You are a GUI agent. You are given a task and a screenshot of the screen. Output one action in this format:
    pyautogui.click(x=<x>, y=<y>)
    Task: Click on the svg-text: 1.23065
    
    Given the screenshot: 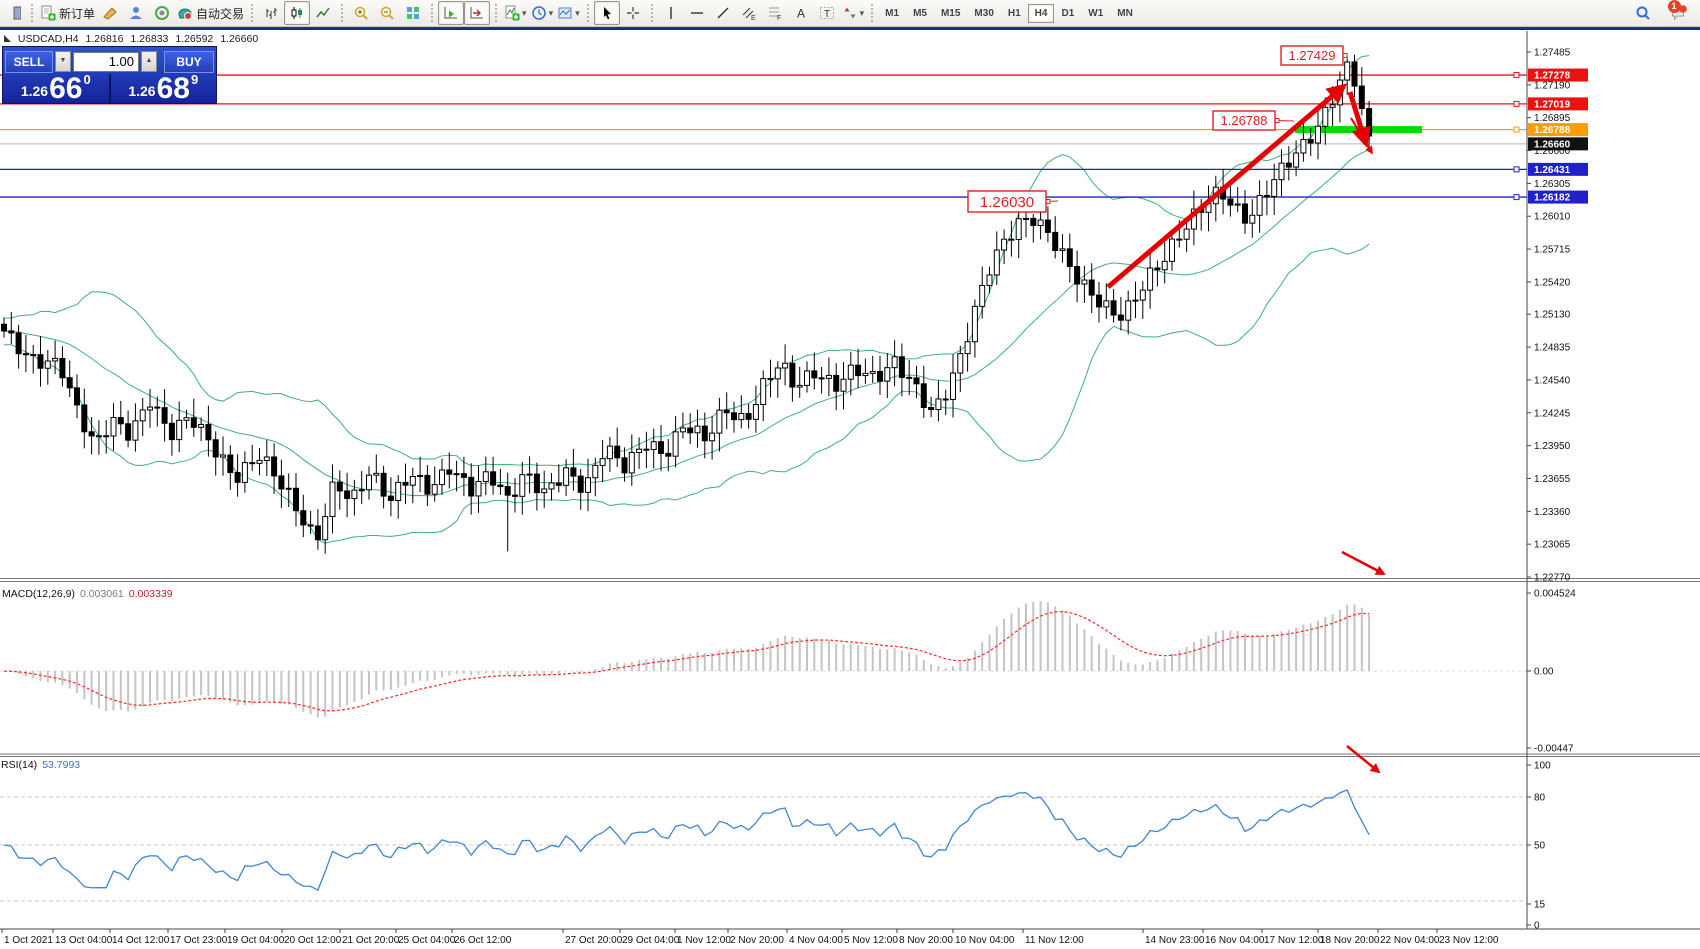 What is the action you would take?
    pyautogui.click(x=1552, y=545)
    